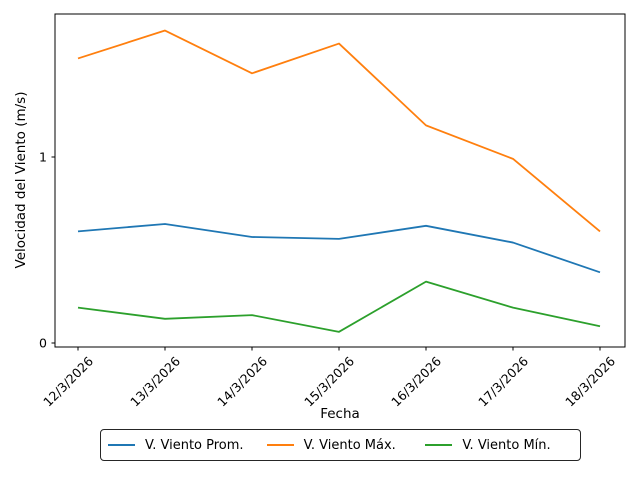  What do you see at coordinates (349, 445) in the screenshot?
I see `legend-label: V. Viento Máx.` at bounding box center [349, 445].